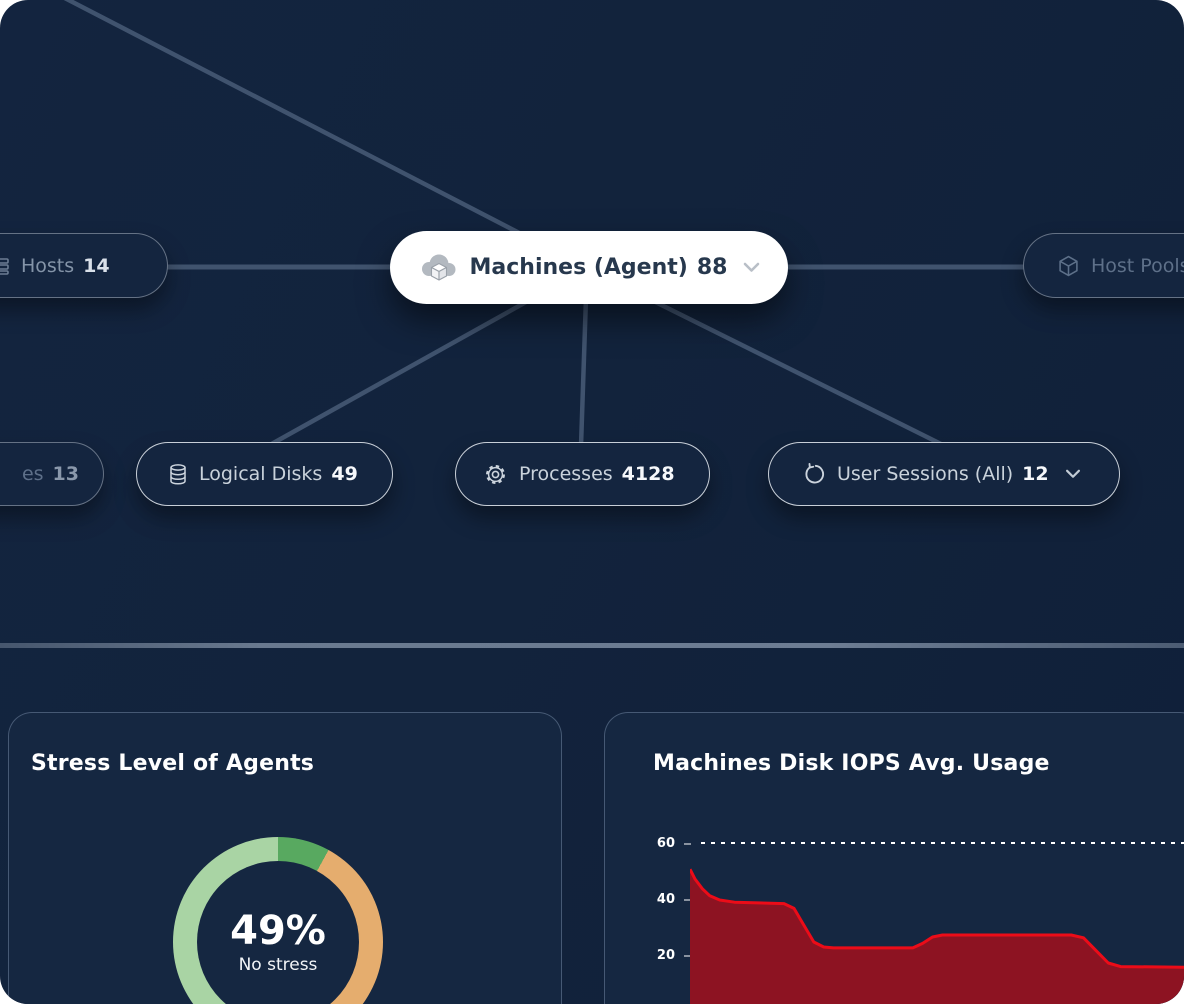 This screenshot has width=1184, height=1004. Describe the element at coordinates (1068, 266) in the screenshot. I see `cube-icon` at that location.